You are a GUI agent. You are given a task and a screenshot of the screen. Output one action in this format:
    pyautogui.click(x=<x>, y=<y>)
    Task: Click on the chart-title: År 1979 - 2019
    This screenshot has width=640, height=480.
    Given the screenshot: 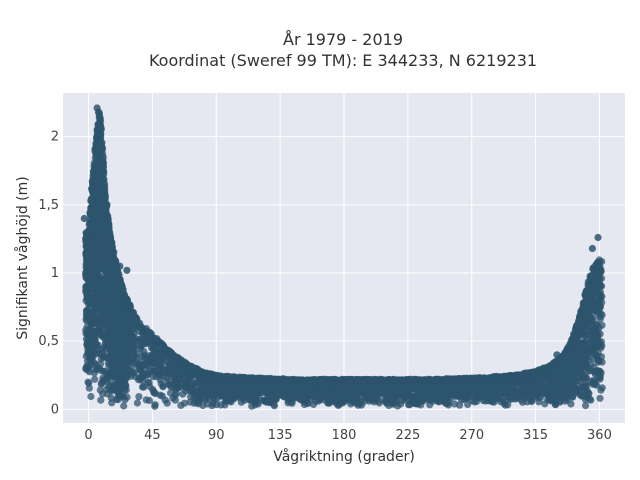 What is the action you would take?
    pyautogui.click(x=343, y=39)
    